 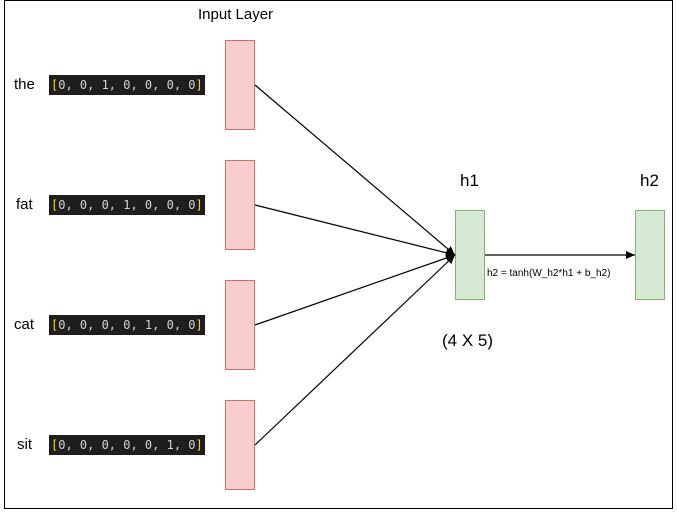 I want to click on vector-values: 0, 0, 1, 0, 0, 0, 0, so click(x=127, y=85).